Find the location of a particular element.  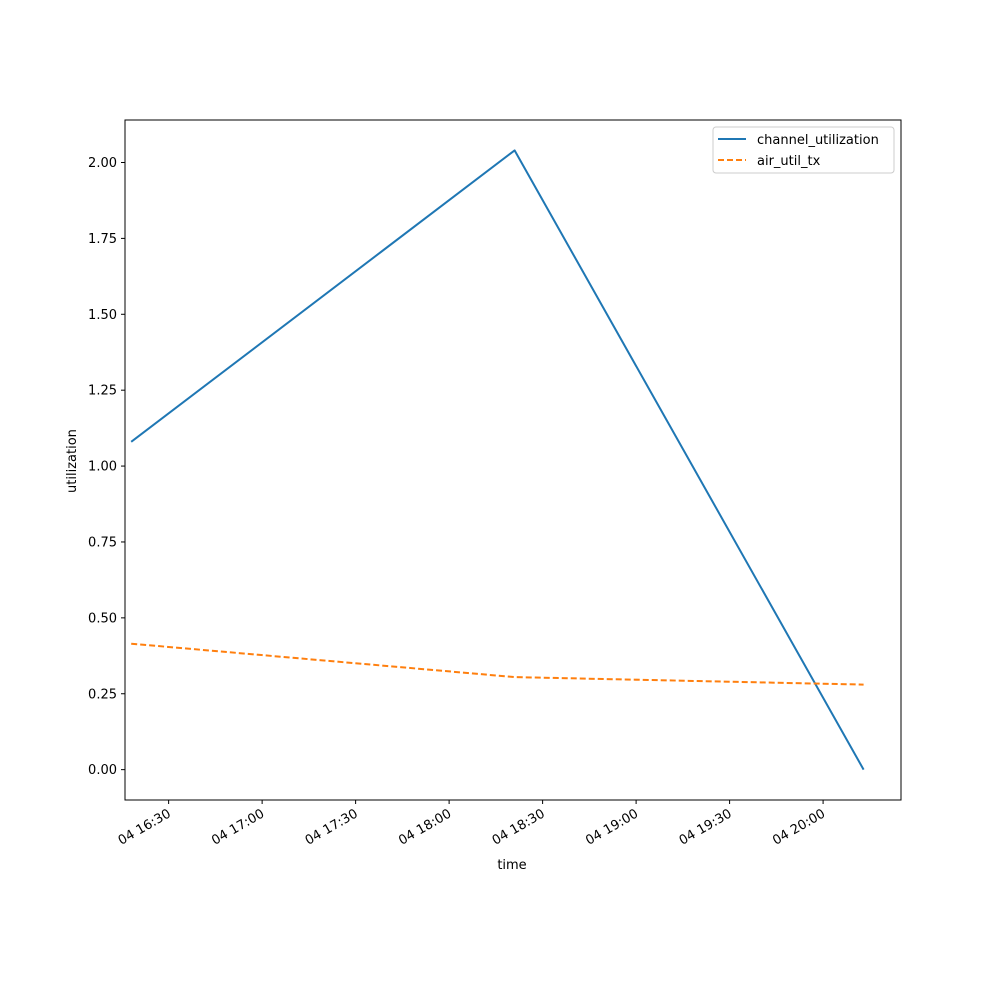

legend: channel_utilization air_util_tx is located at coordinates (803, 150).